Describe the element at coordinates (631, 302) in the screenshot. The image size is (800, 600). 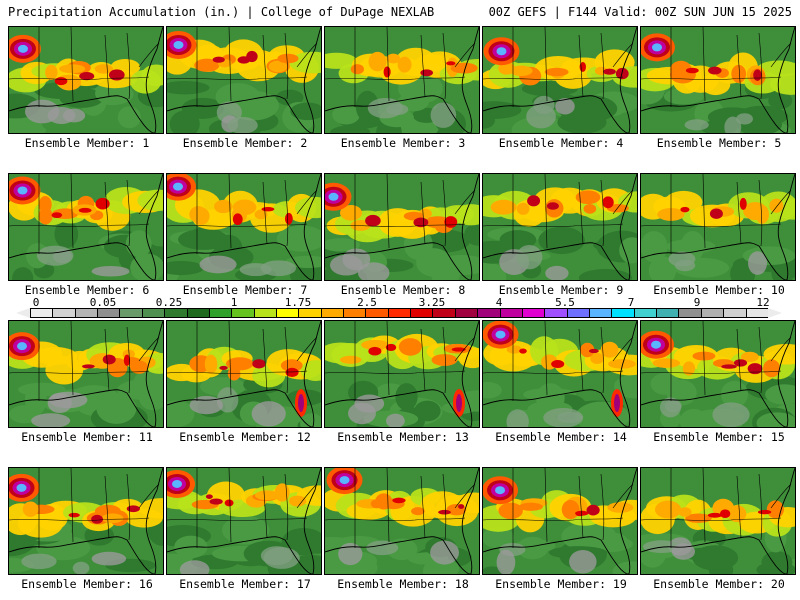
I see `colorbar-label: 7` at that location.